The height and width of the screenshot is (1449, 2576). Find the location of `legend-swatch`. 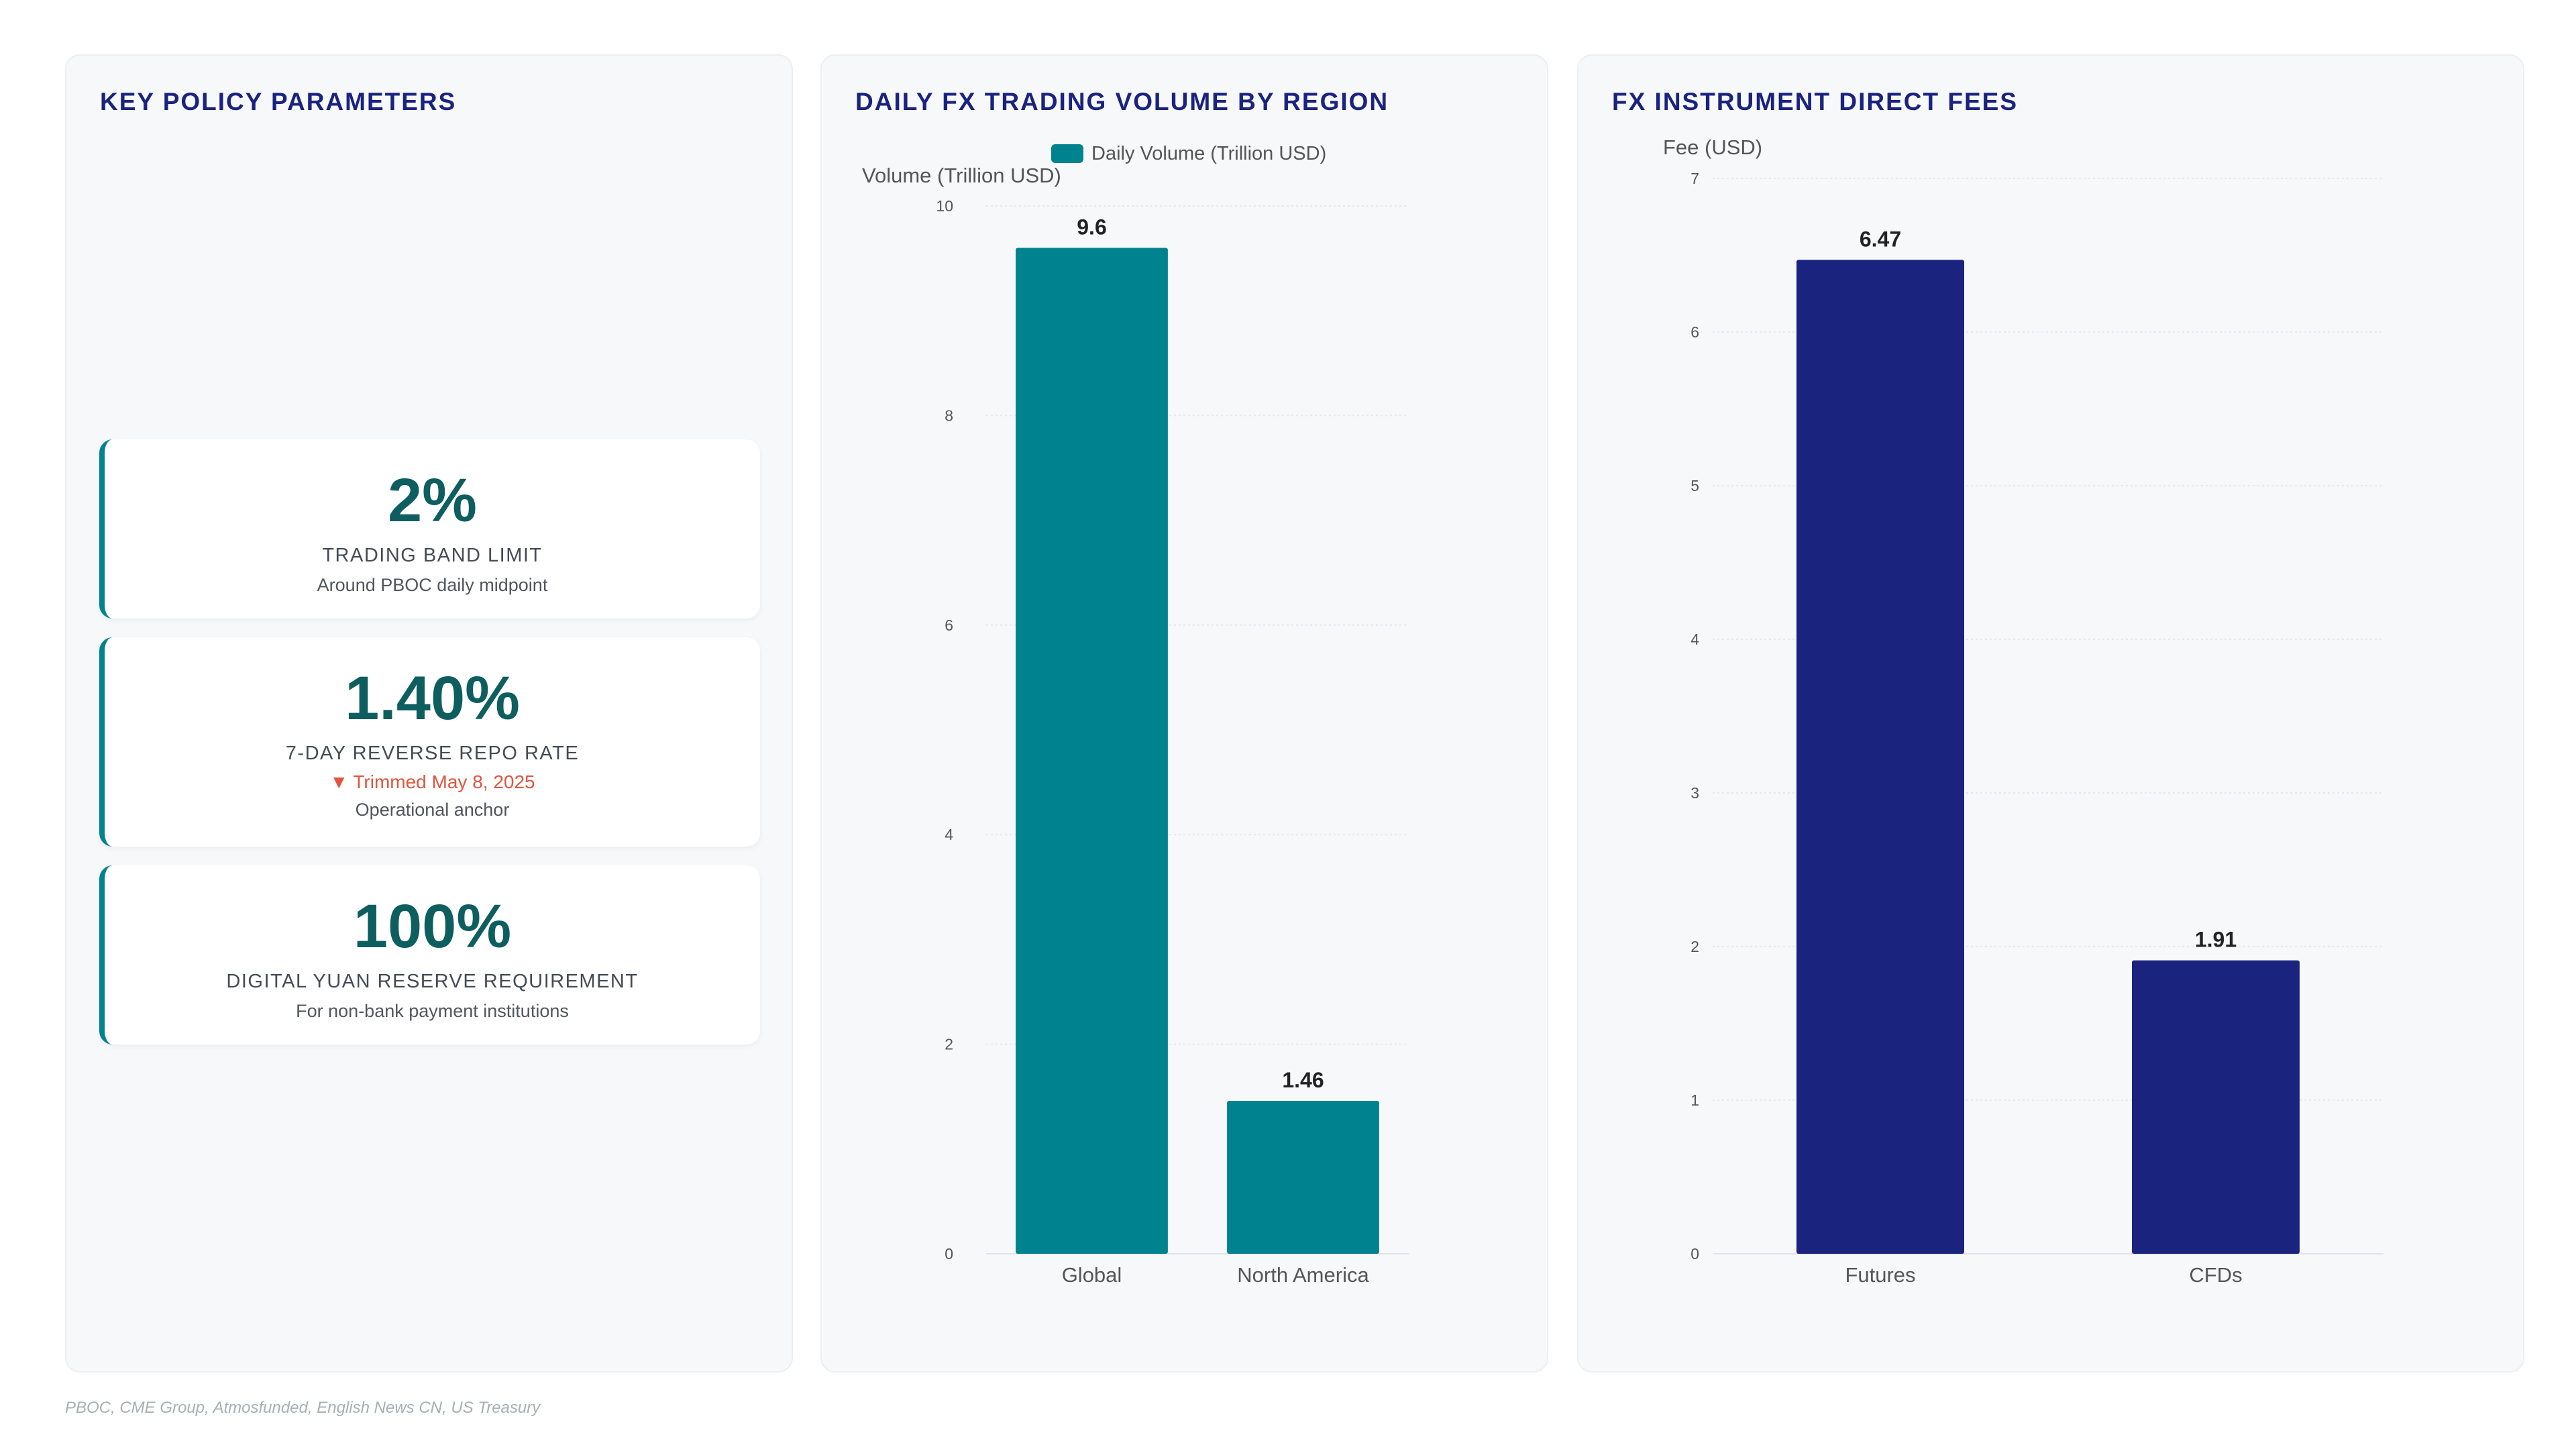

legend-swatch is located at coordinates (1067, 153).